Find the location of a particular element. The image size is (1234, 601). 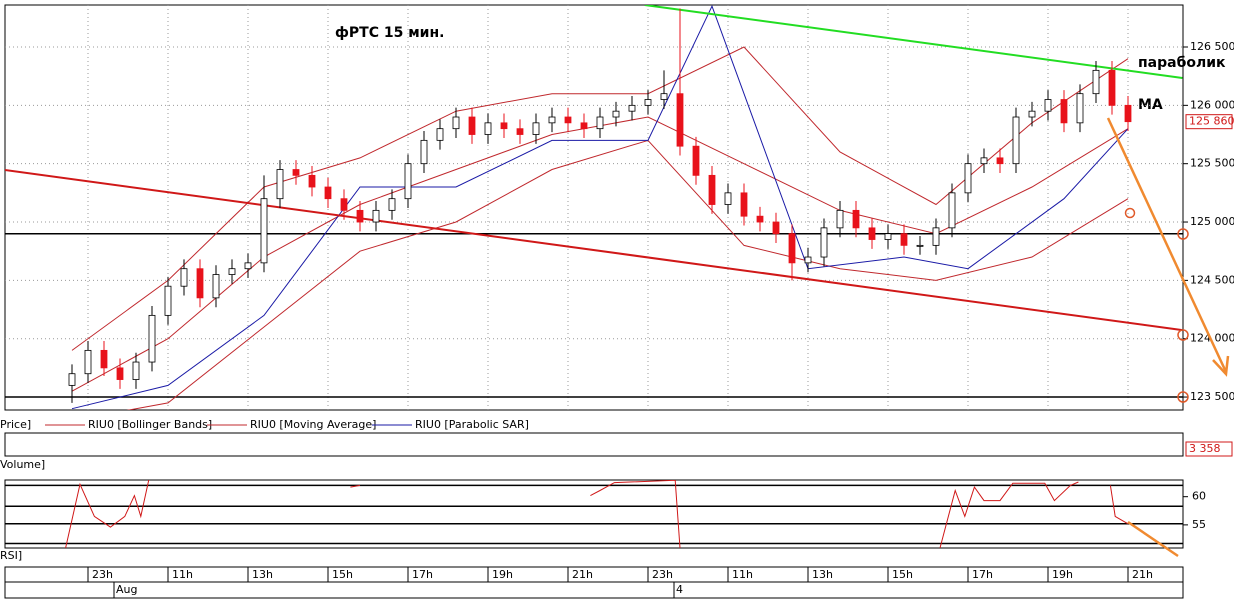

y-tick-label: 124 000 is located at coordinates (1212, 338).